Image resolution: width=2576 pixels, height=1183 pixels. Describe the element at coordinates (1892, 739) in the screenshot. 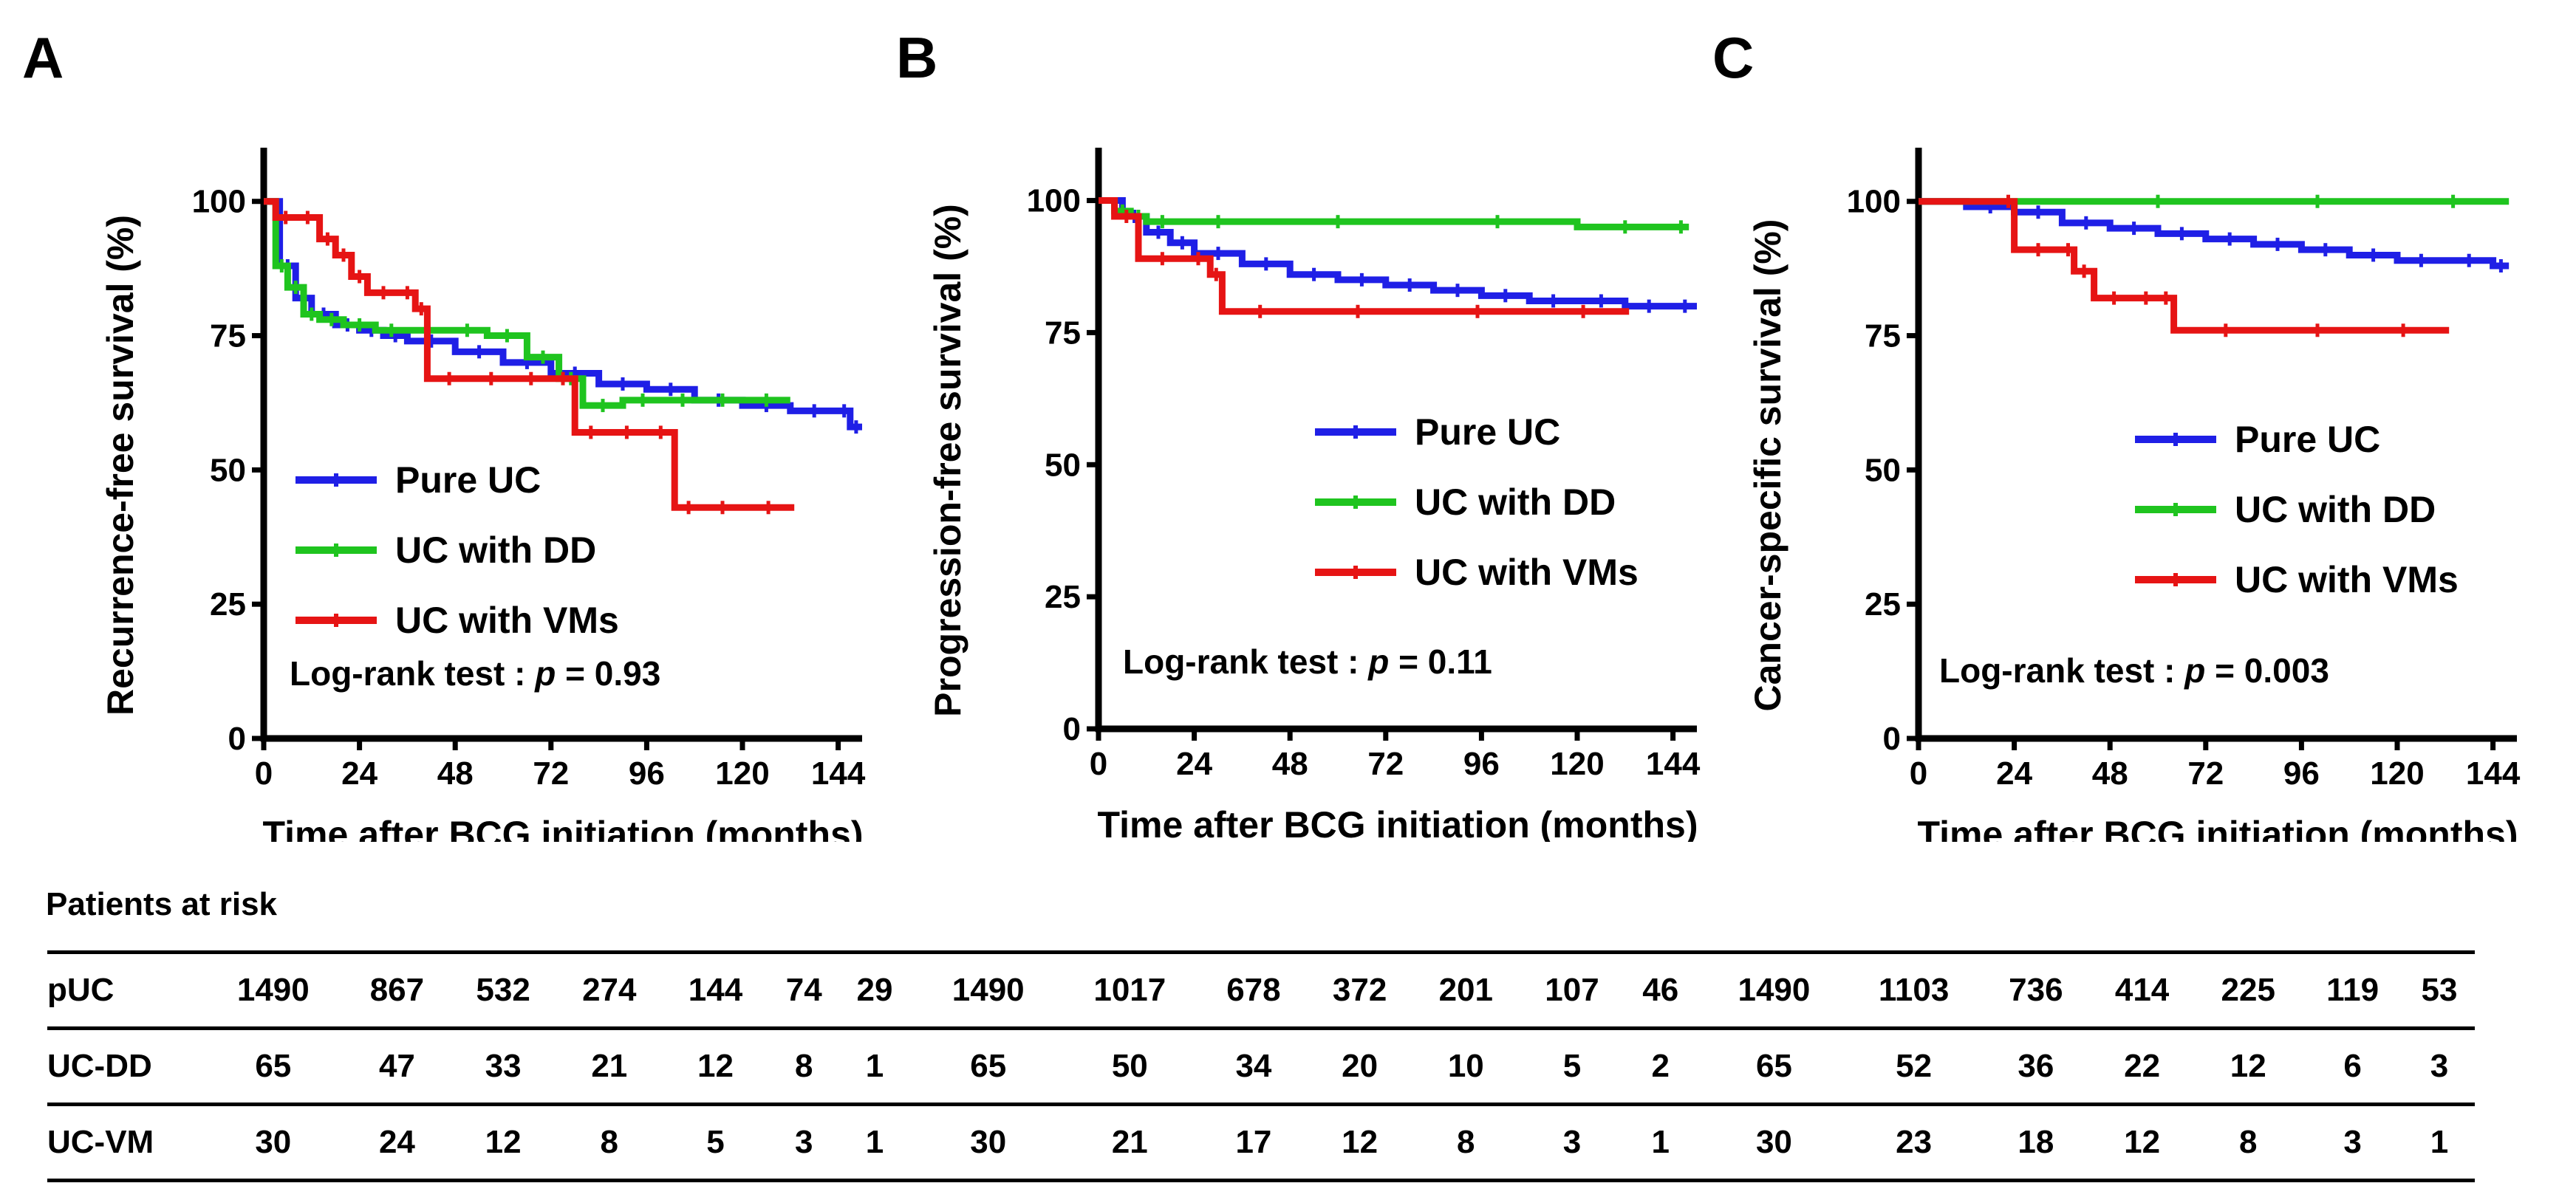

I see `y-tick-label: 0` at that location.